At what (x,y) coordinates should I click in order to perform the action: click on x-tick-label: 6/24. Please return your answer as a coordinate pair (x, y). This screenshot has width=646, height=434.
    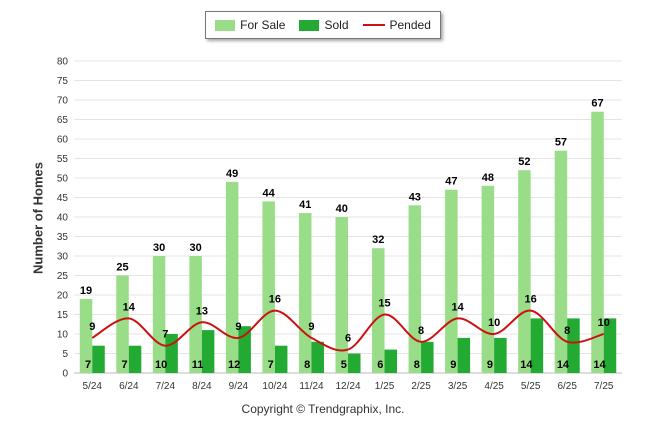
    Looking at the image, I should click on (129, 386).